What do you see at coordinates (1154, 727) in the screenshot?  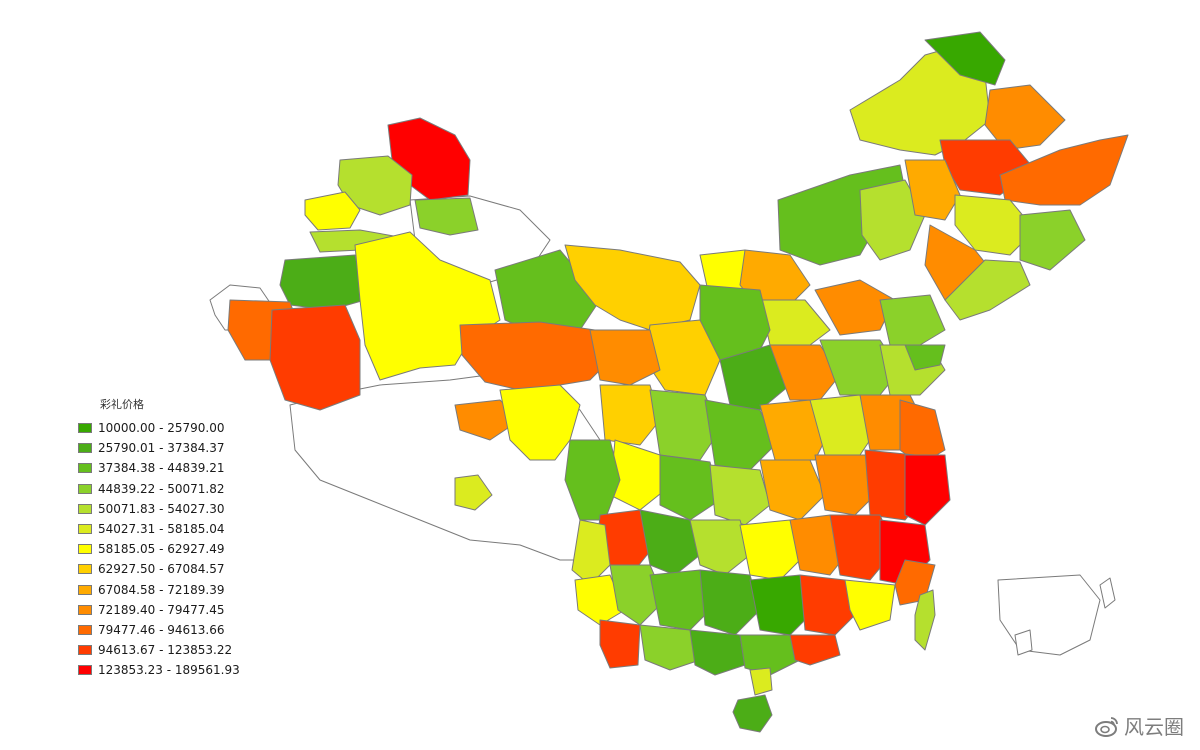 I see `watermark-text: 风云圈` at bounding box center [1154, 727].